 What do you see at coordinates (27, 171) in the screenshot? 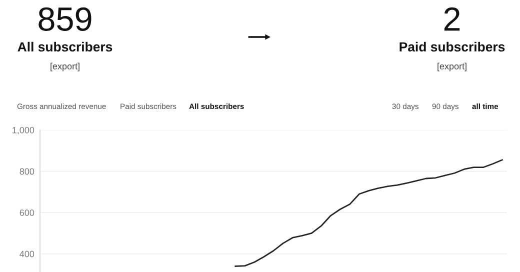
I see `y-tick-label: 800` at bounding box center [27, 171].